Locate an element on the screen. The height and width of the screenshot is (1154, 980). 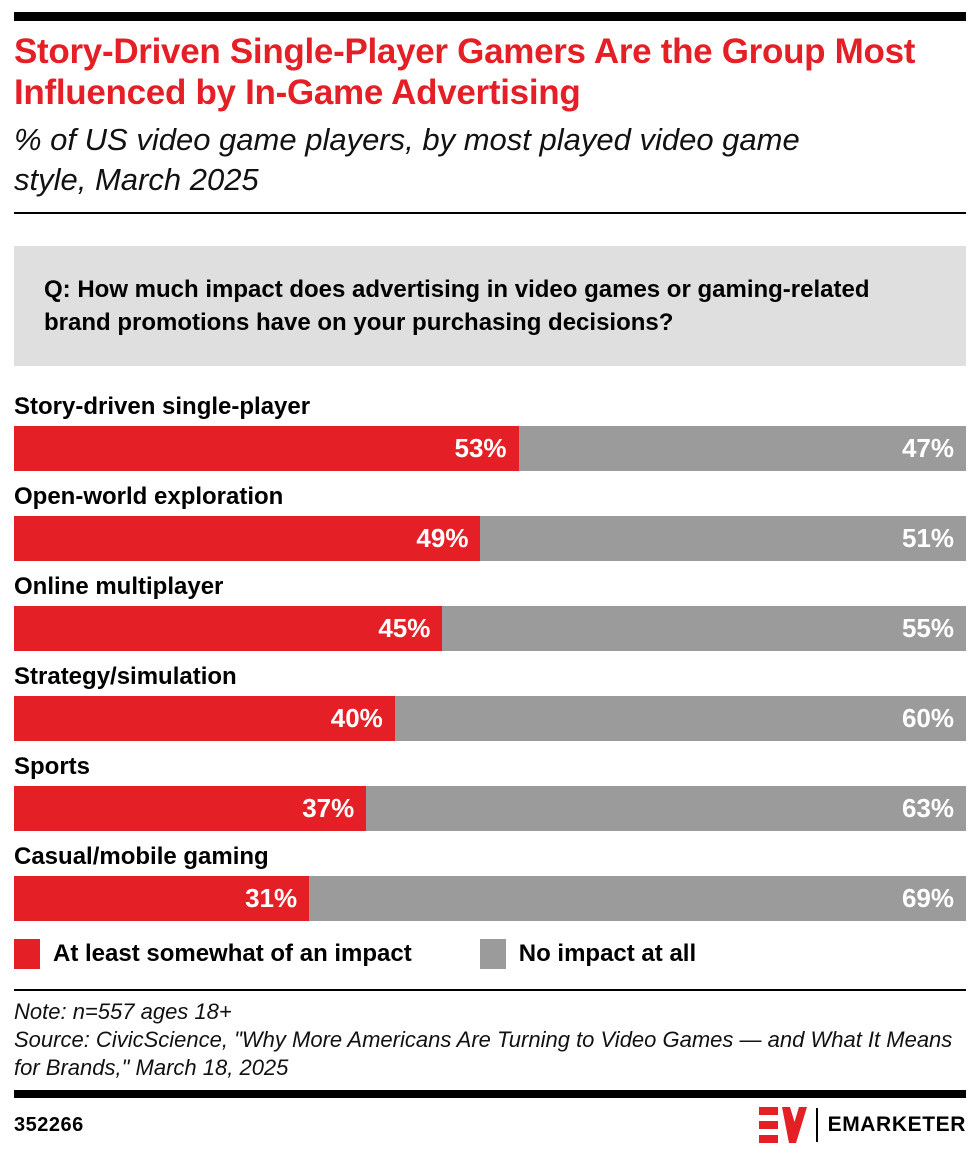
impact-bar-segment: 40% is located at coordinates (204, 718).